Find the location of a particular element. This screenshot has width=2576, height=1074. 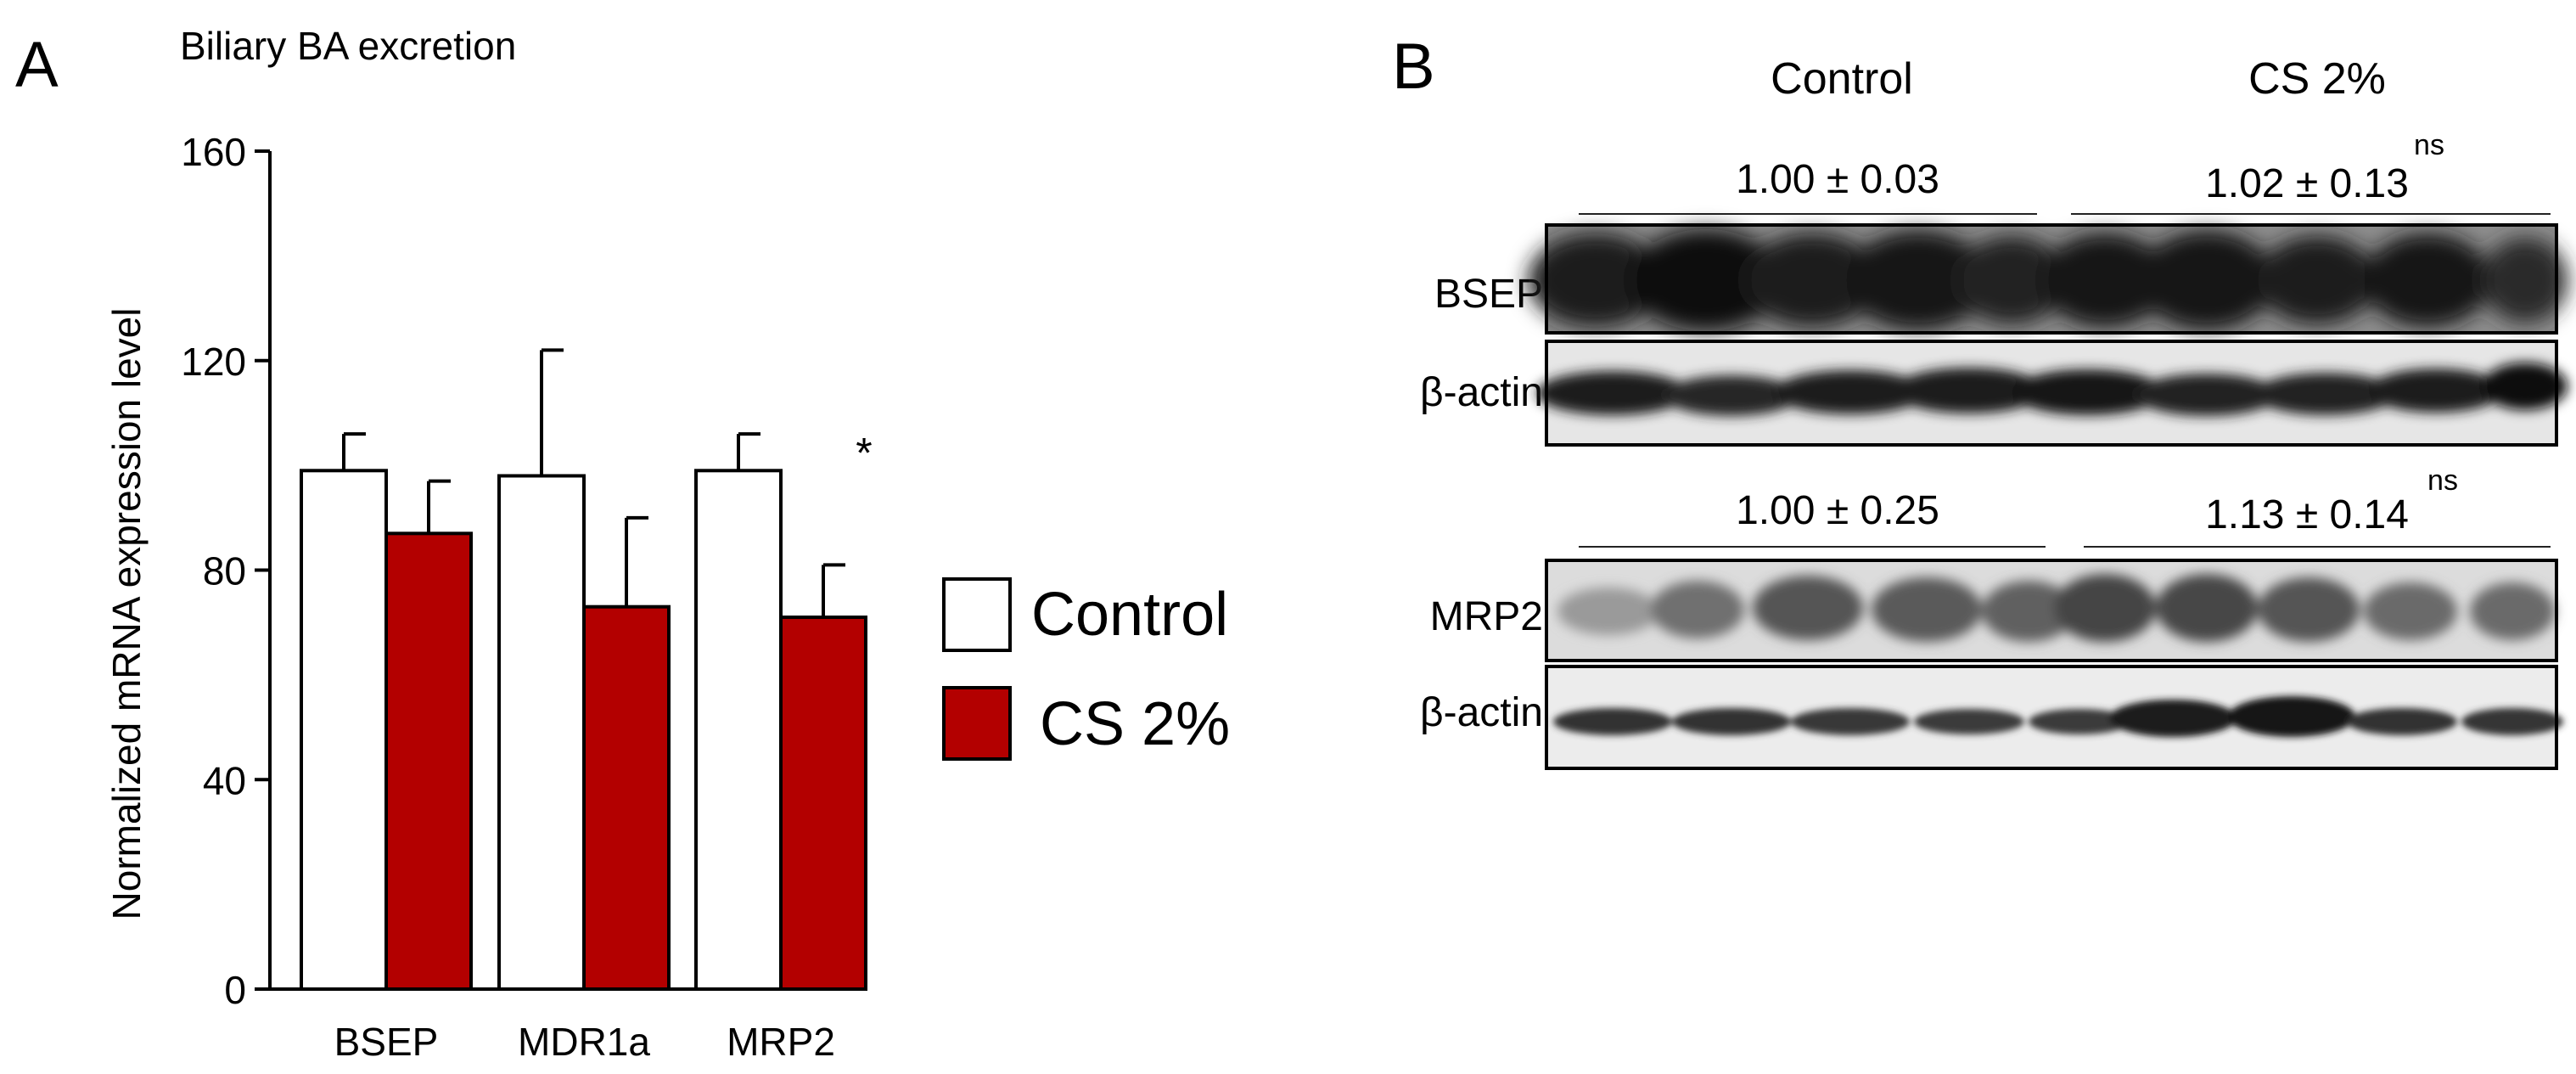

bsep-blot is located at coordinates (2048, 279).